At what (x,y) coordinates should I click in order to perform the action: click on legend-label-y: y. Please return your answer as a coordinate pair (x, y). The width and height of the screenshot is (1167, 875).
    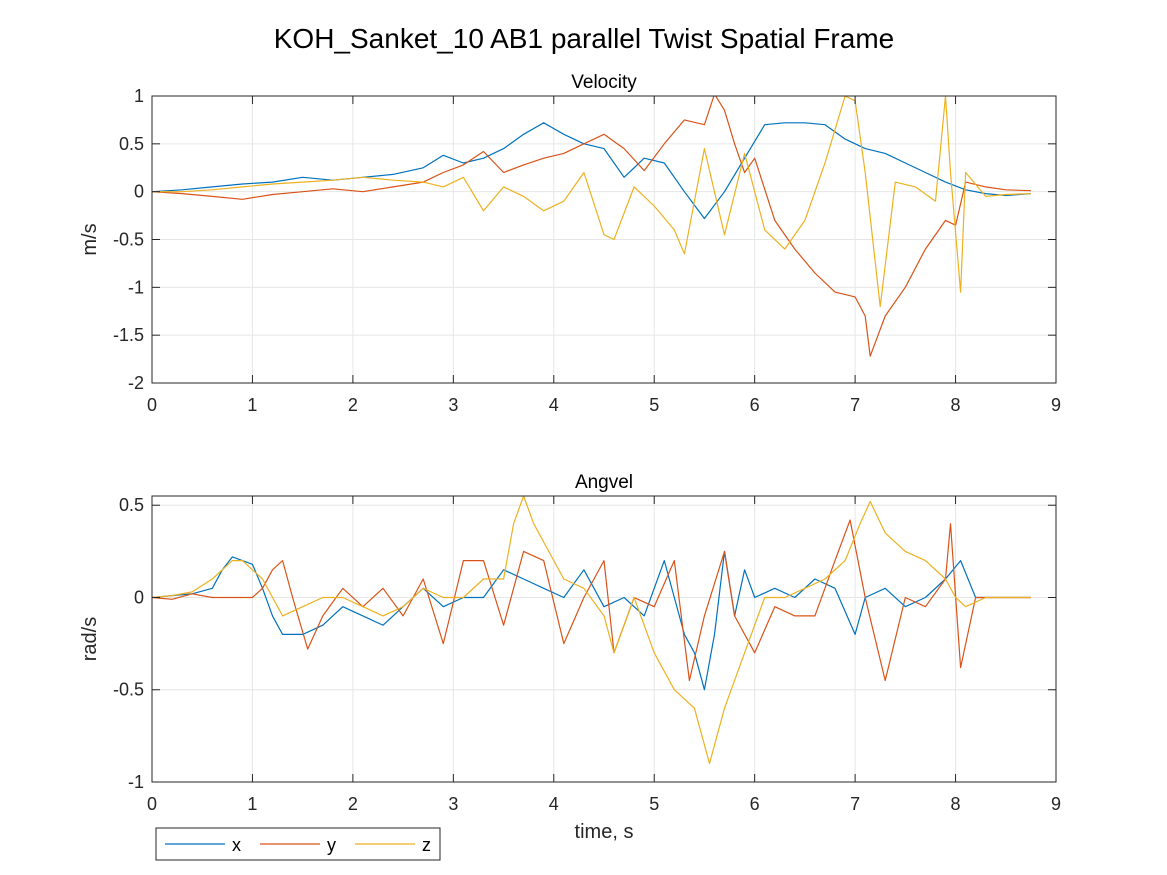
    Looking at the image, I should click on (331, 845).